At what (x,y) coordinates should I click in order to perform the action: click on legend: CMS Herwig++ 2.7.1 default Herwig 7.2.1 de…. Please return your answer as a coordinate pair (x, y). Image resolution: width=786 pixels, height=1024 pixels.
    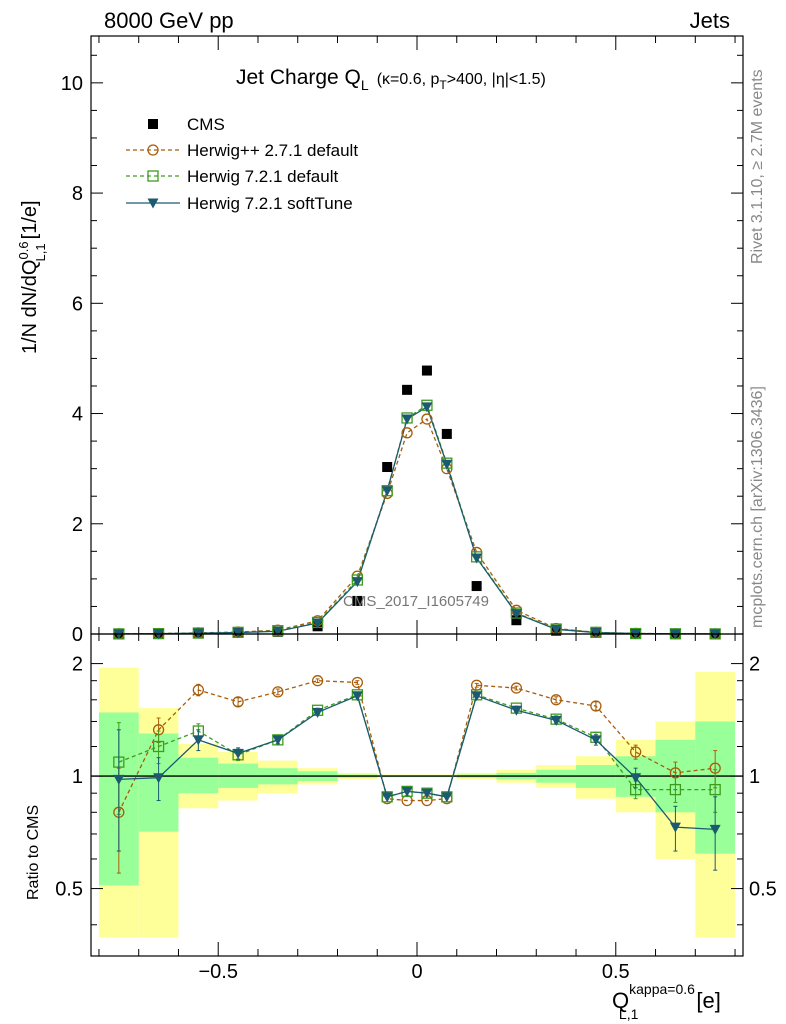
    Looking at the image, I should click on (242, 164).